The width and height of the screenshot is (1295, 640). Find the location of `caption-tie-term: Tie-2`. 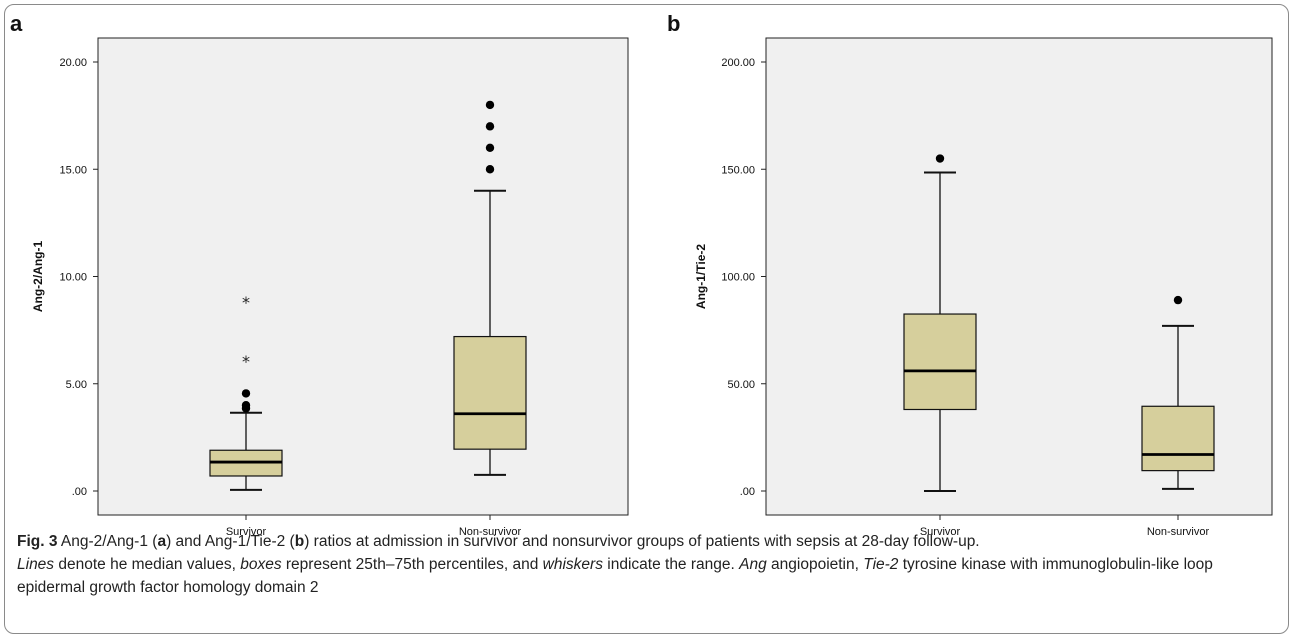

caption-tie-term: Tie-2 is located at coordinates (881, 564).